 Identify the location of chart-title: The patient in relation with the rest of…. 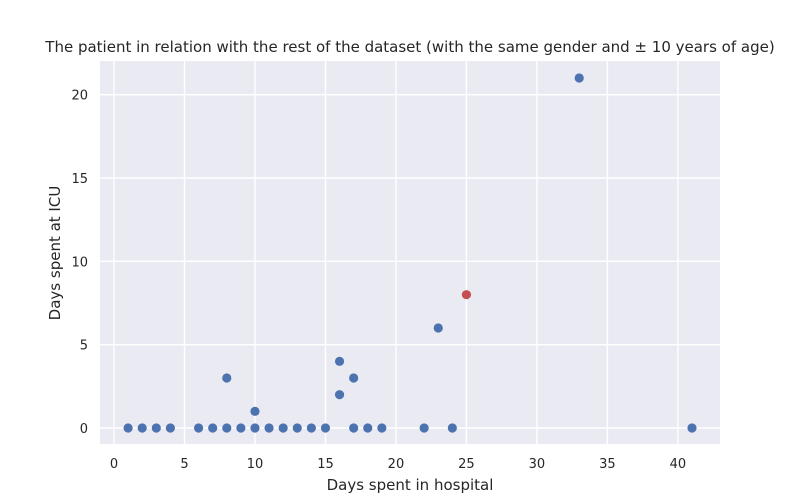
(409, 47).